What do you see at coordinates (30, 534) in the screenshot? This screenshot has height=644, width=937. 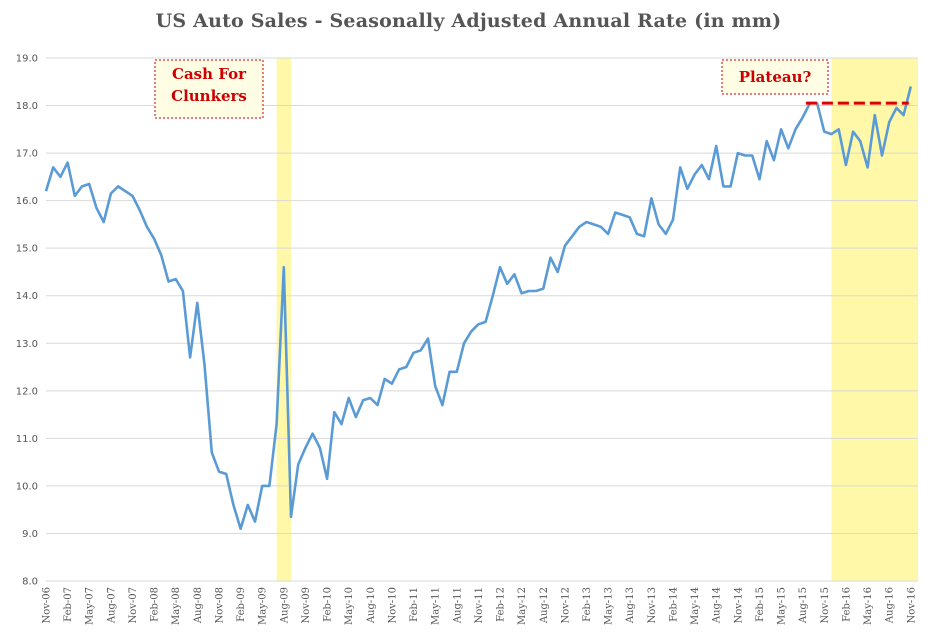 I see `y-tick-label: 9.0` at bounding box center [30, 534].